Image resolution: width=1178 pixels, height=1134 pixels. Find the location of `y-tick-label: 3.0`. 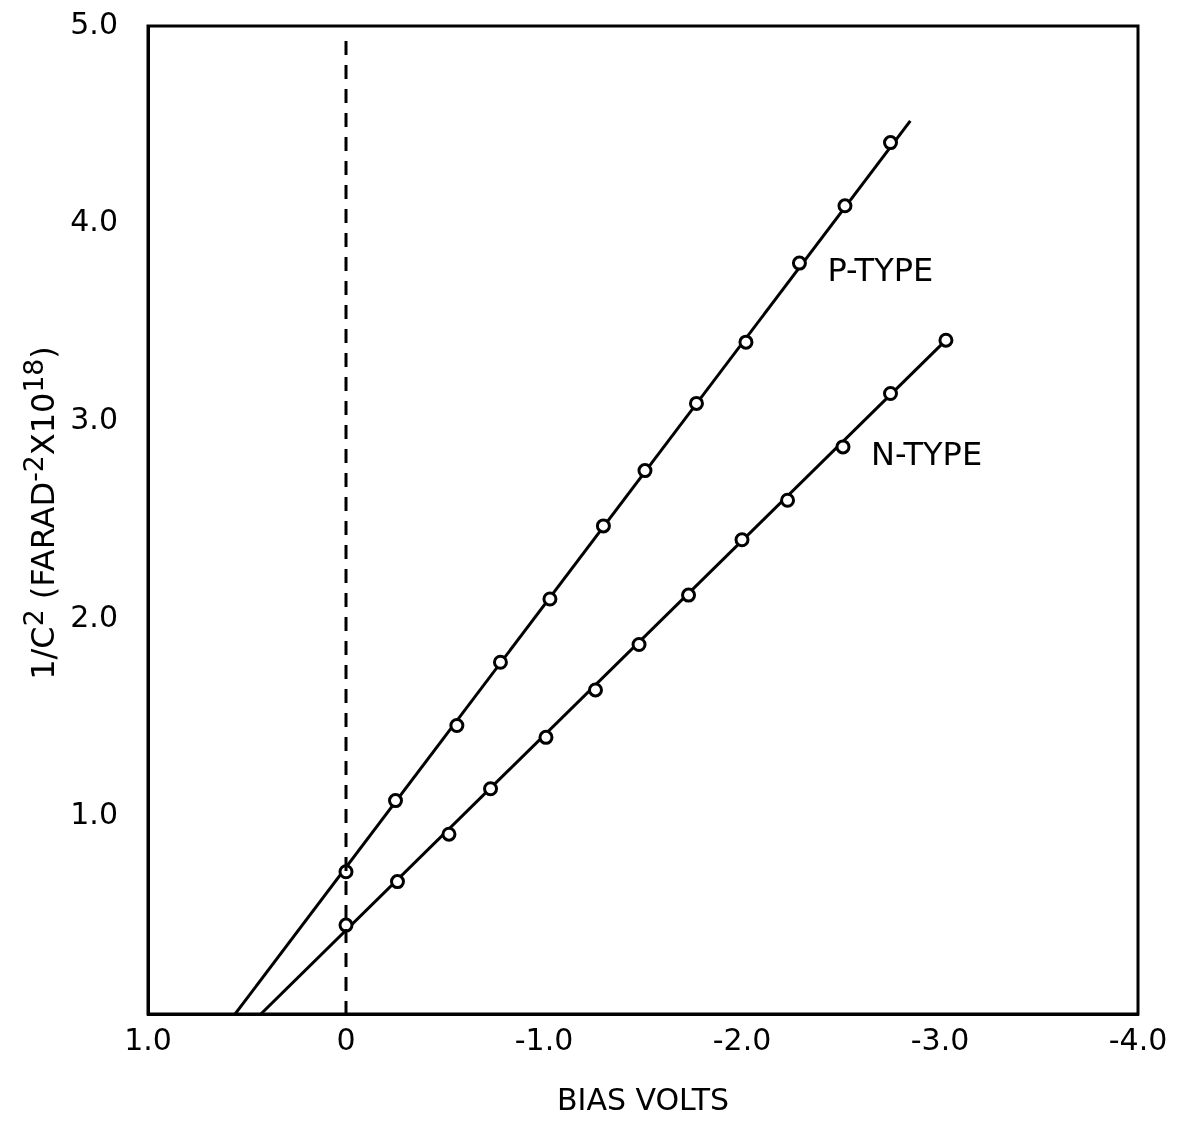

y-tick-label: 3.0 is located at coordinates (94, 418).